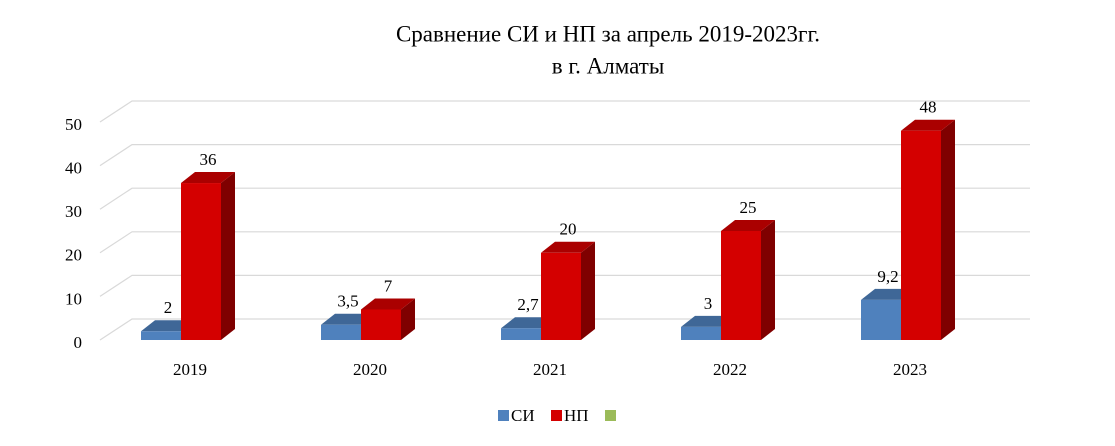  Describe the element at coordinates (610, 415) in the screenshot. I see `legend-swatch-empty` at that location.